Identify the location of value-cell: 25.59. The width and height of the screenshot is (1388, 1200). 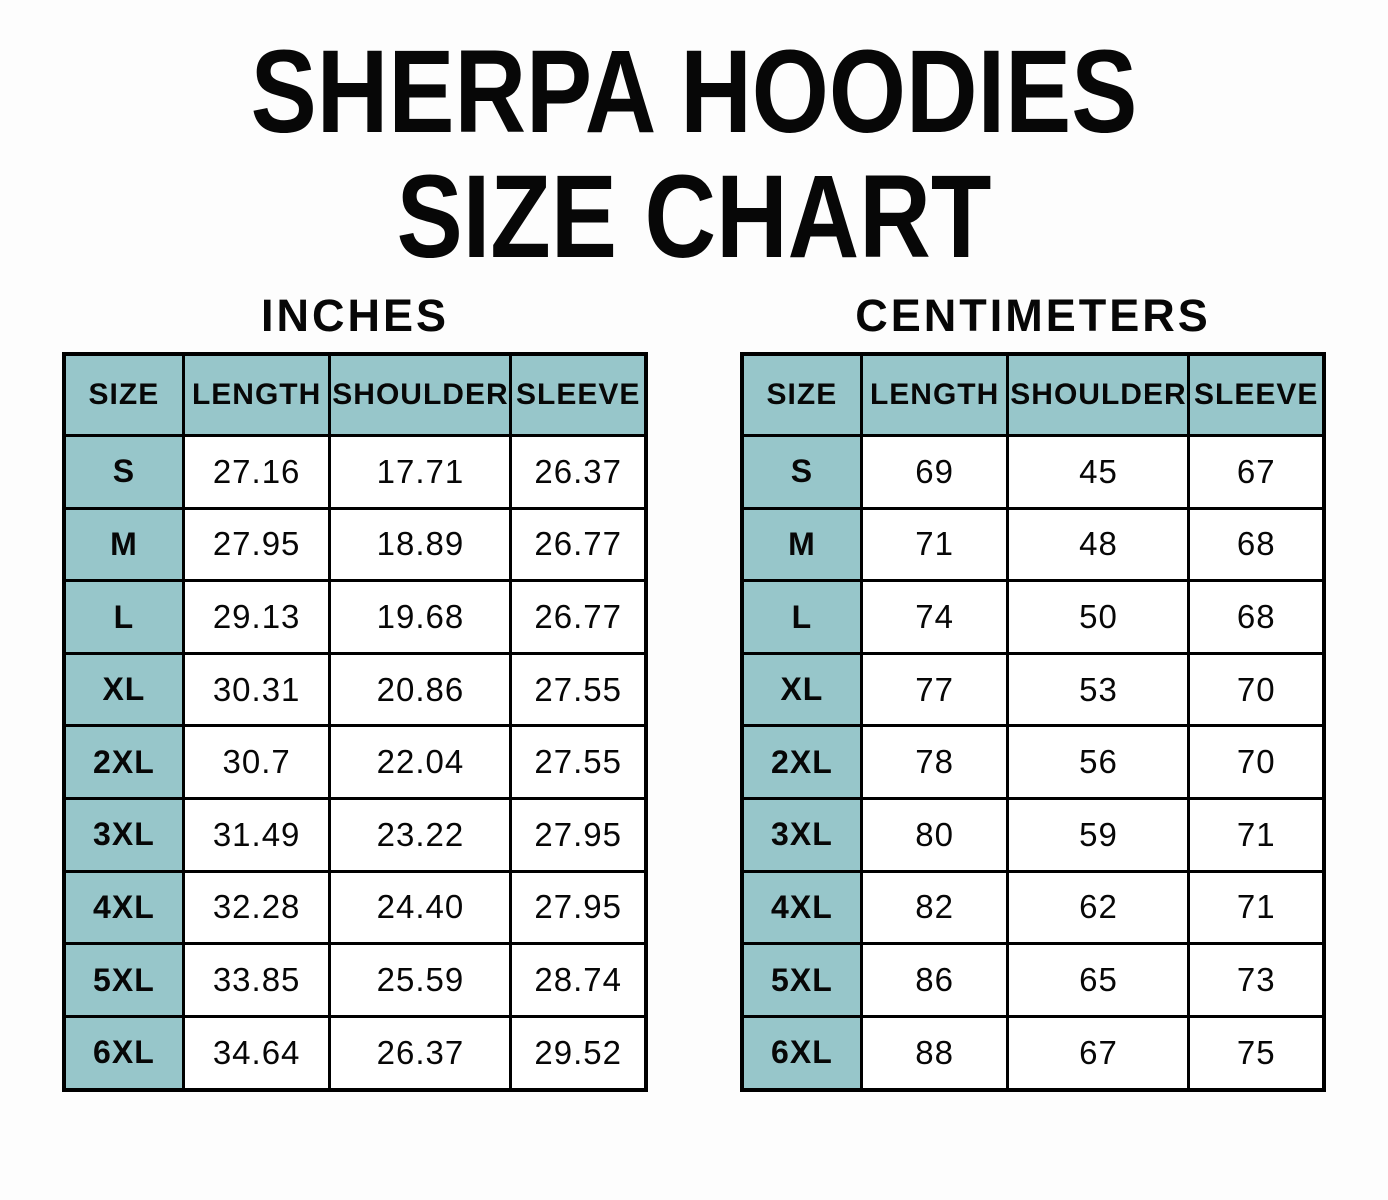
(420, 980).